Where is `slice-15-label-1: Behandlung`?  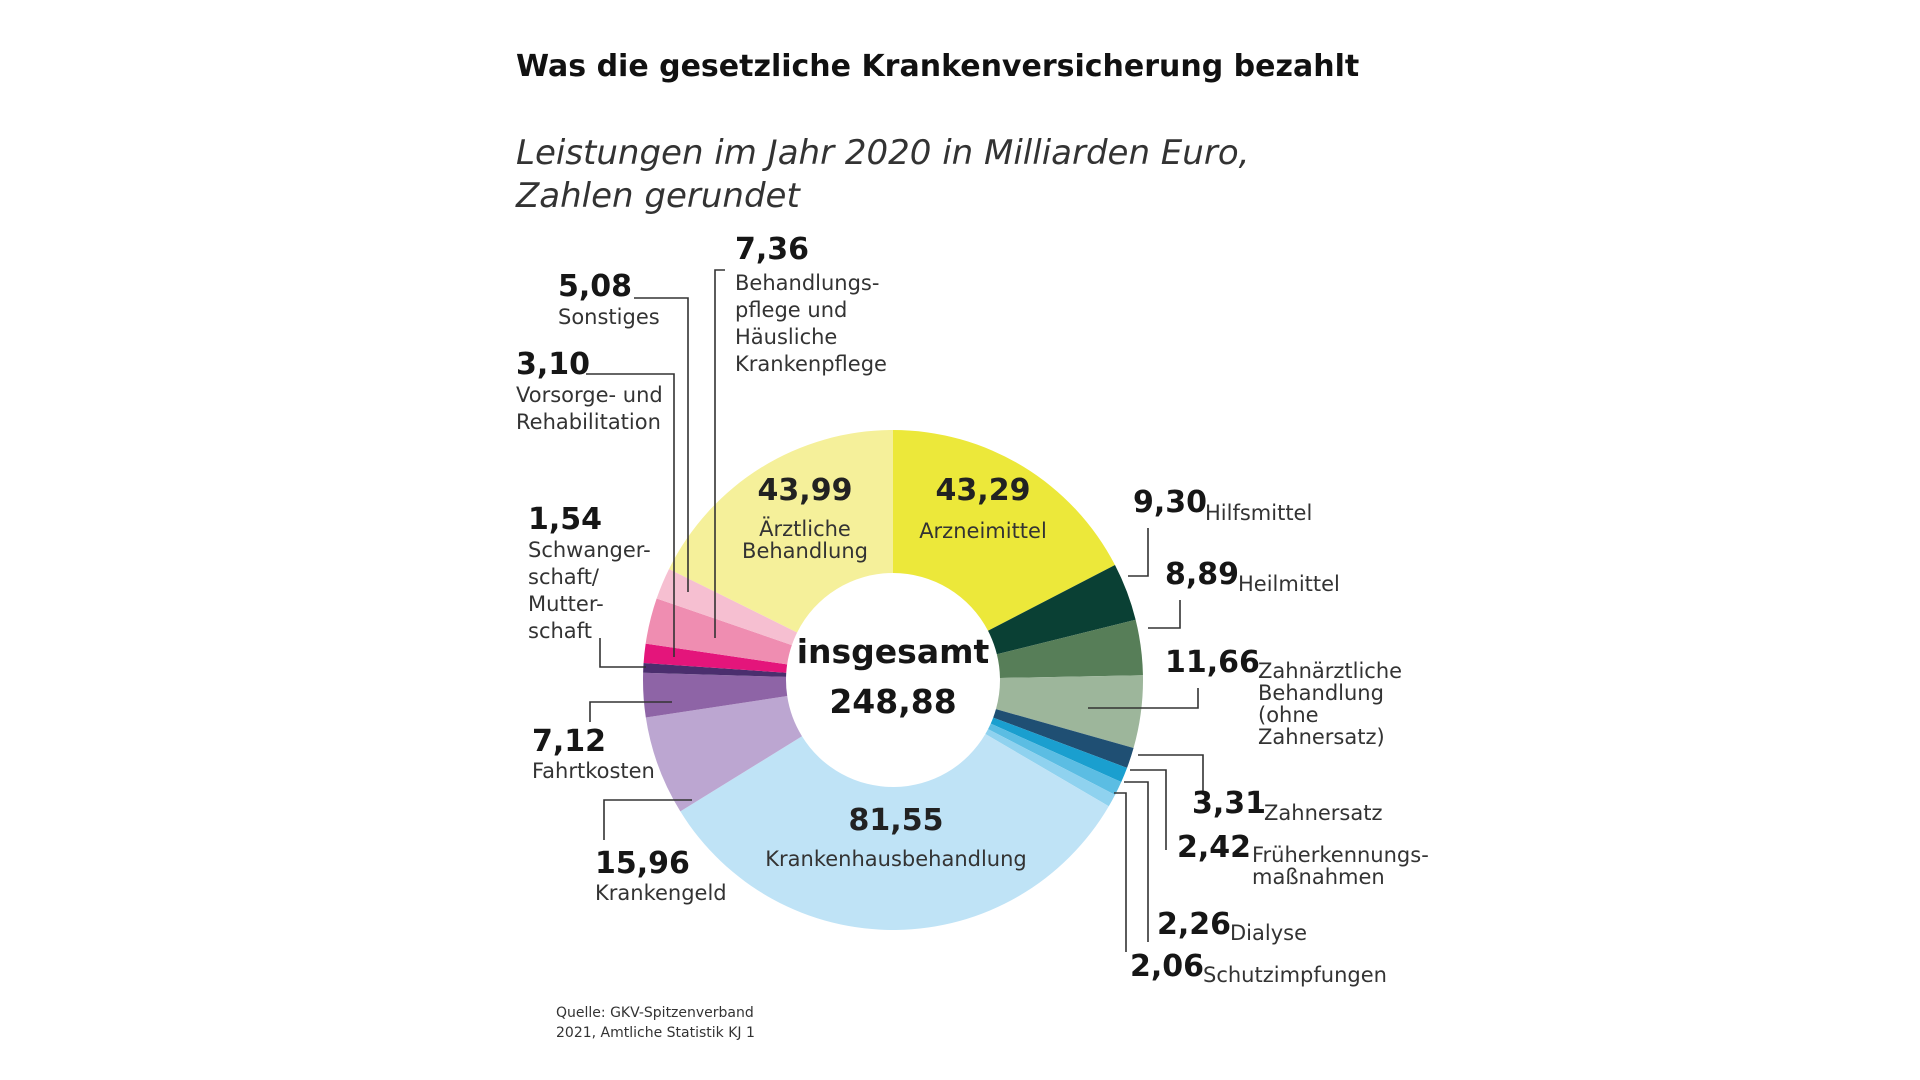
slice-15-label-1: Behandlung is located at coordinates (805, 551).